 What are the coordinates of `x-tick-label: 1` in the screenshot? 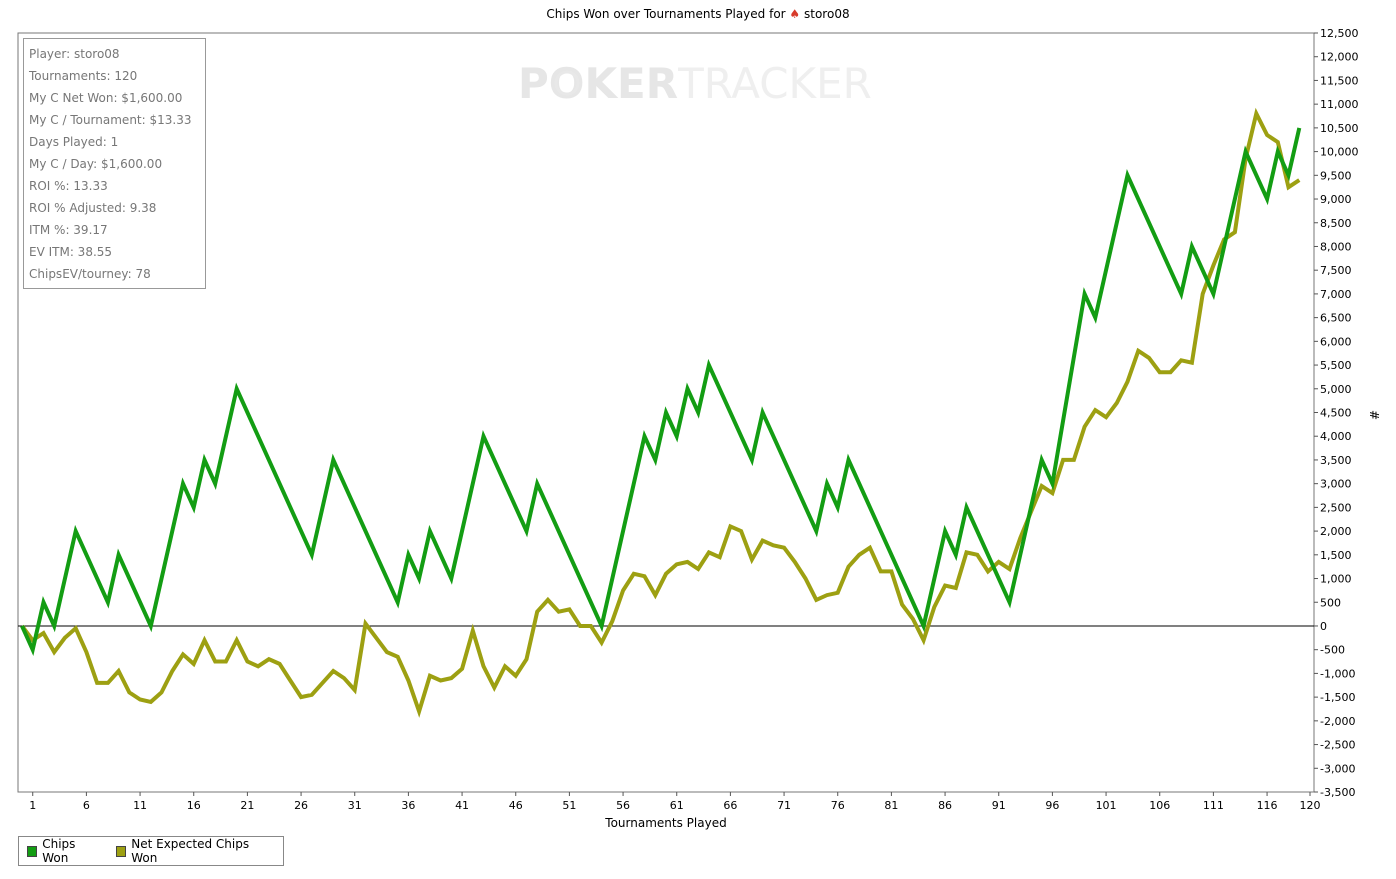 It's located at (32, 805).